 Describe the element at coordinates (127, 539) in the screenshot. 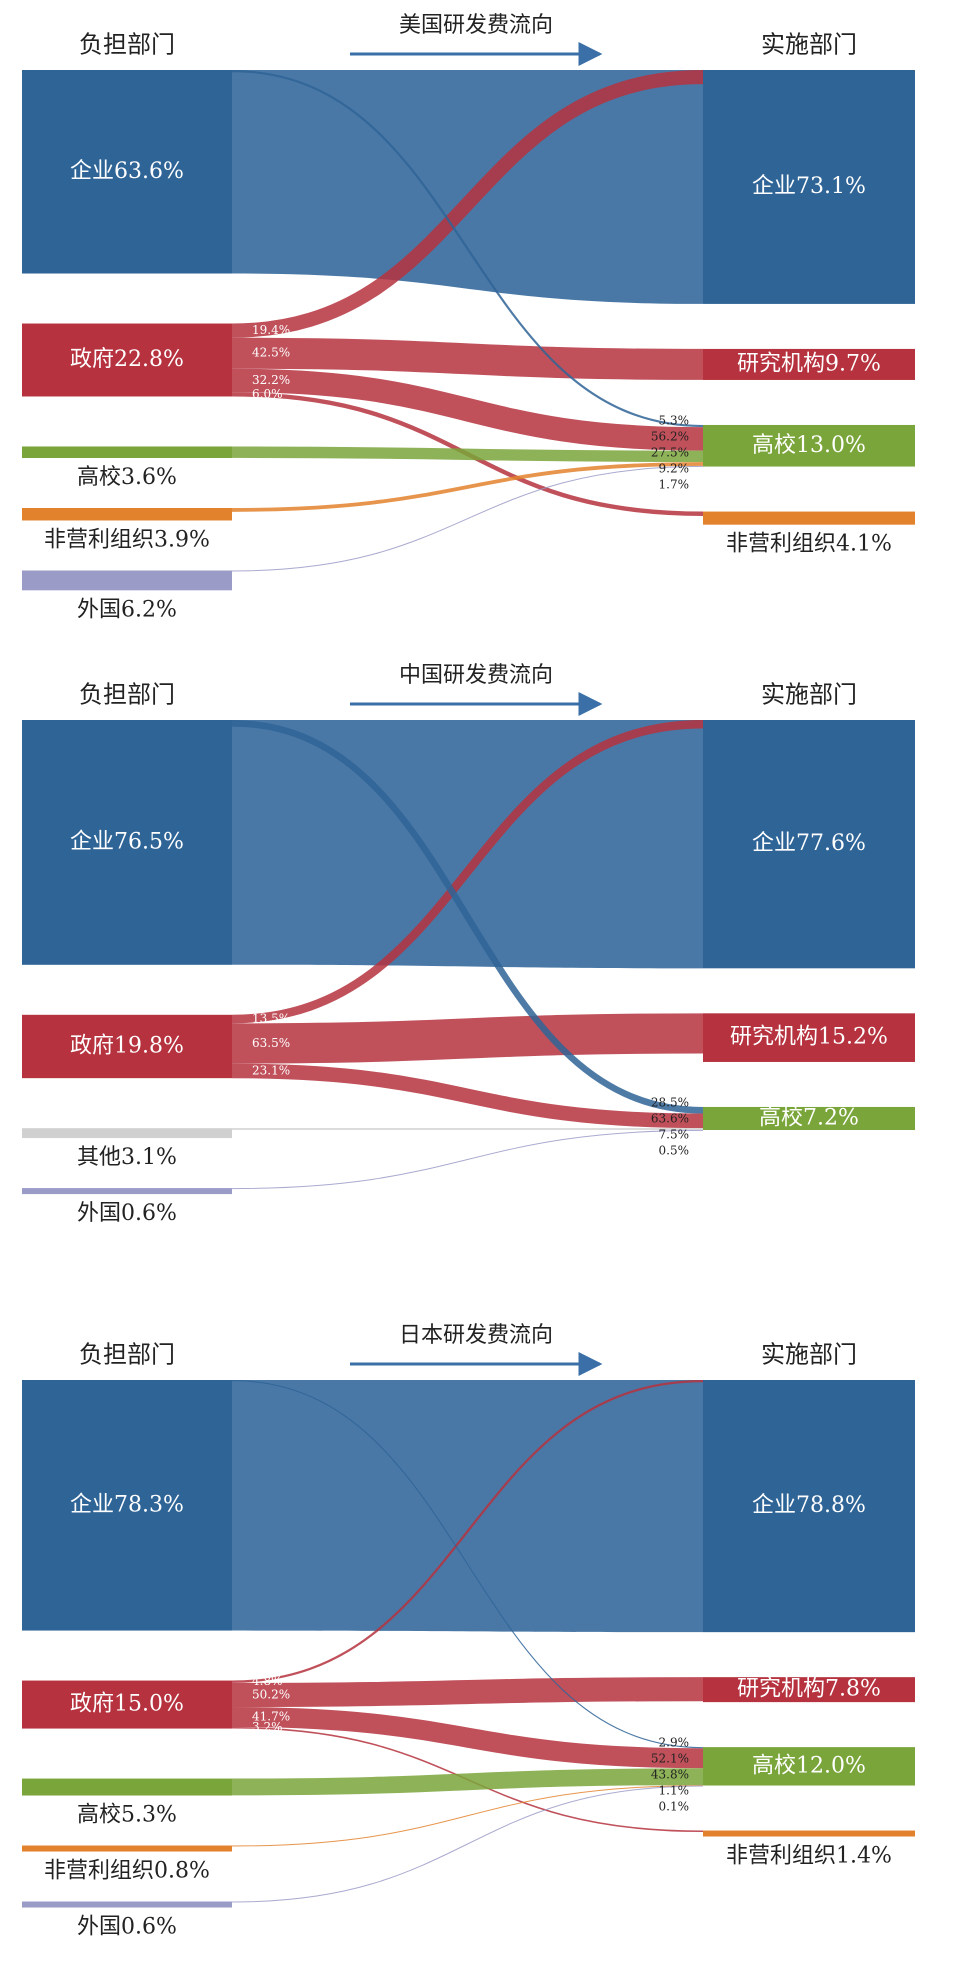

I see `node-label: 非营利组织3.9%` at that location.